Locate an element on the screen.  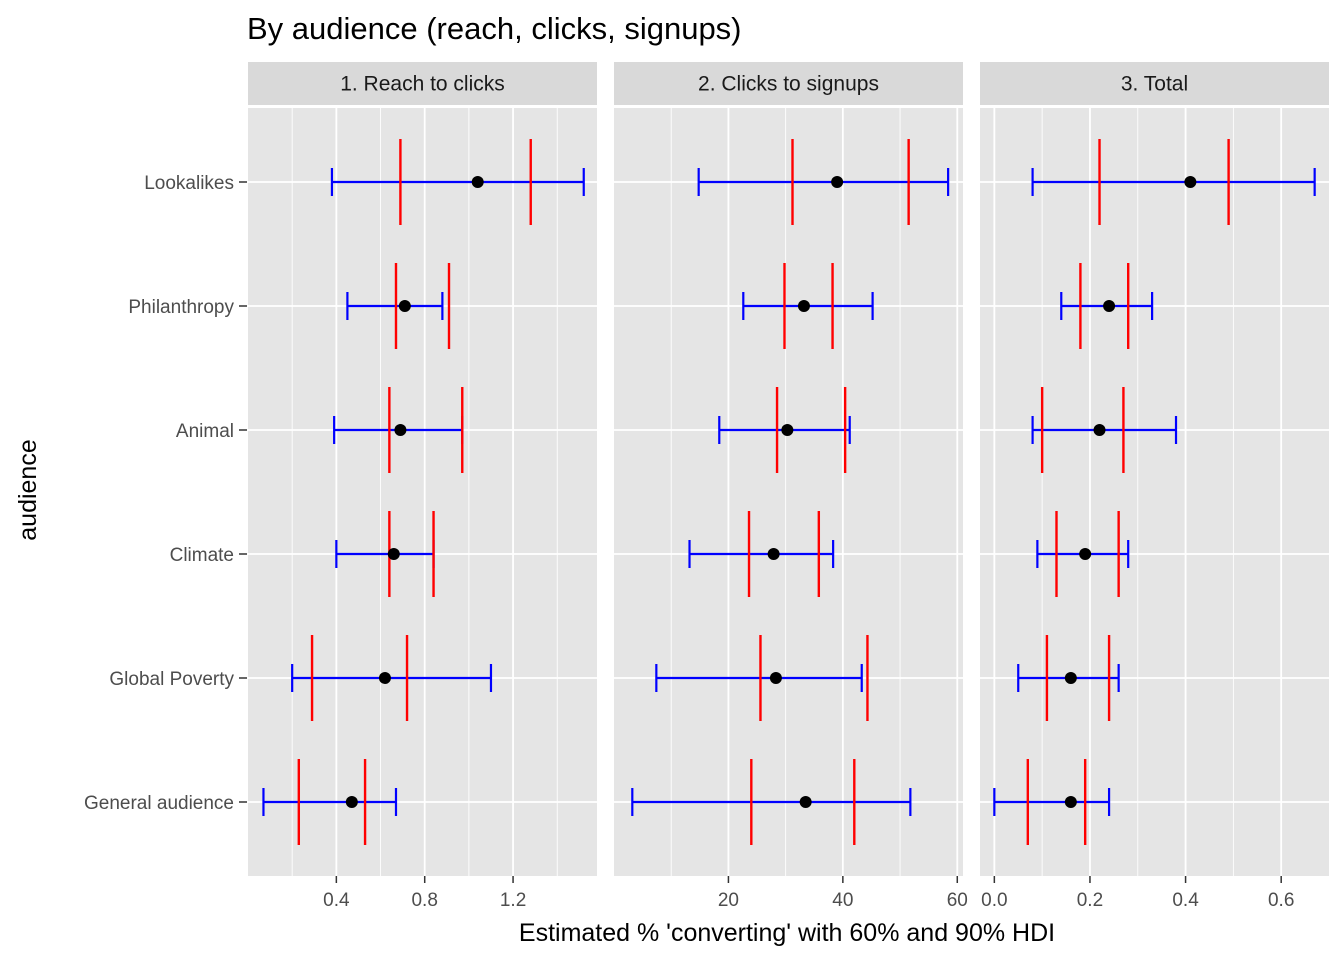
facet-strip-label: 3. Total is located at coordinates (1154, 84).